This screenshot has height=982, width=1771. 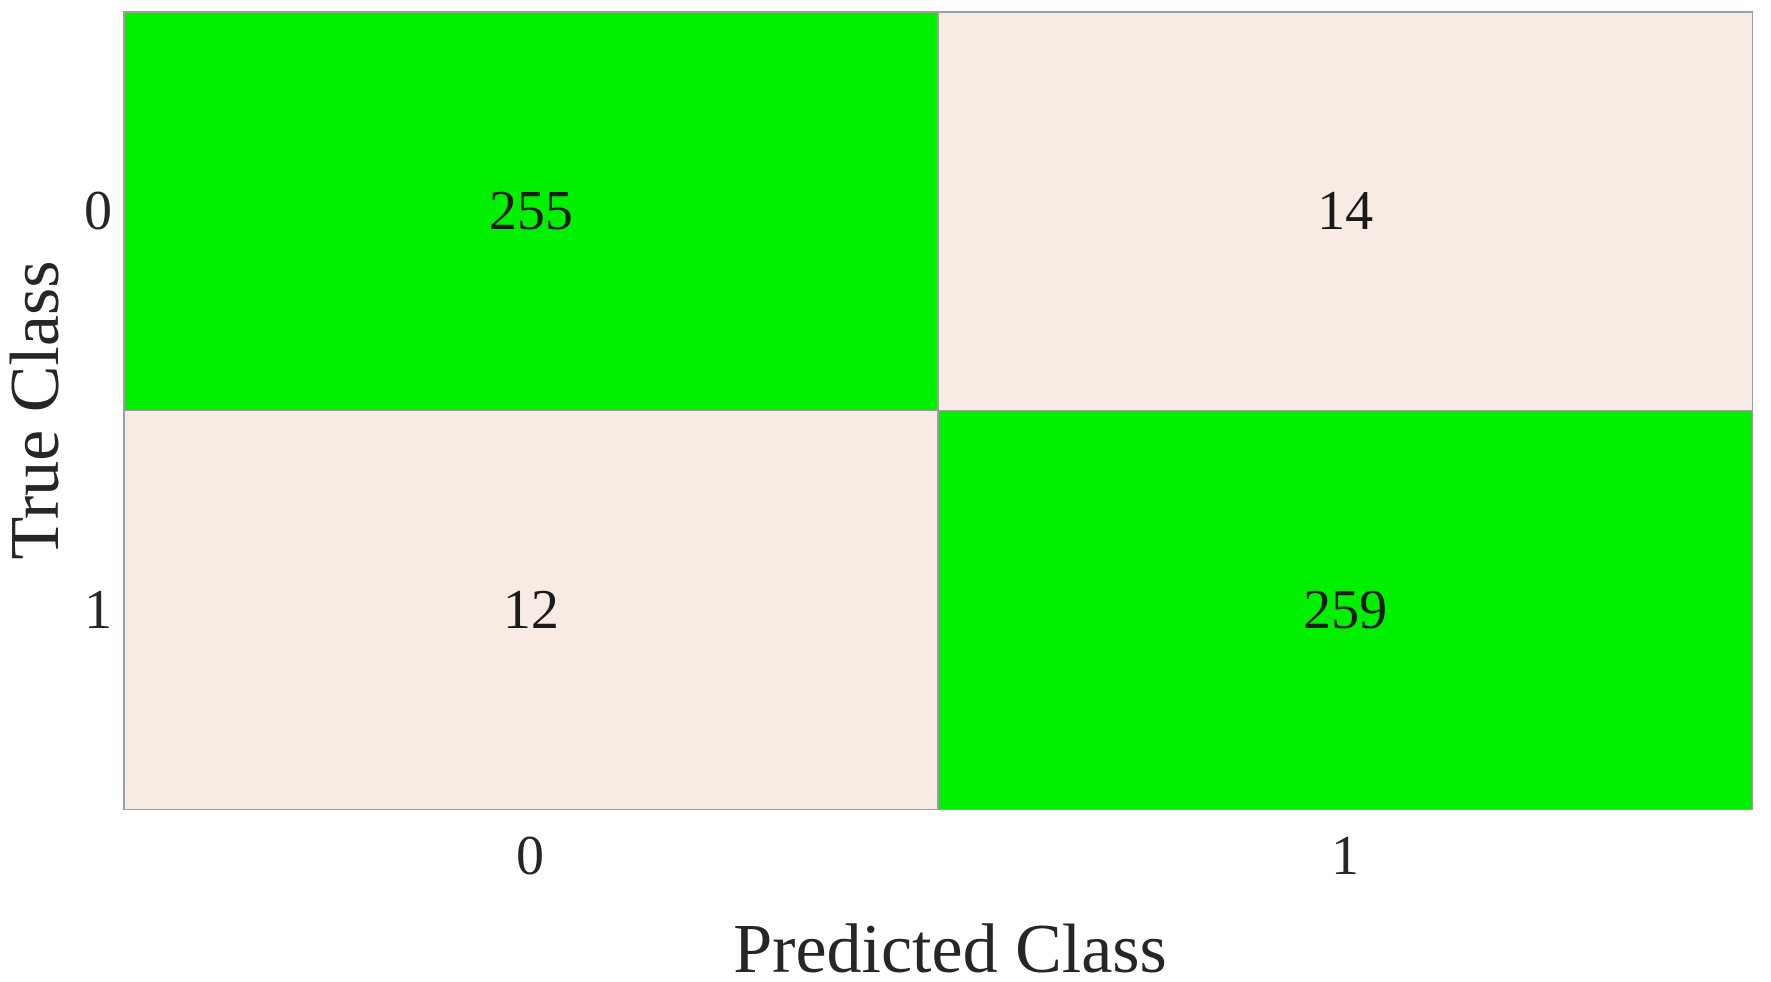 I want to click on cell-value-true1-pred0: 12, so click(x=530, y=609).